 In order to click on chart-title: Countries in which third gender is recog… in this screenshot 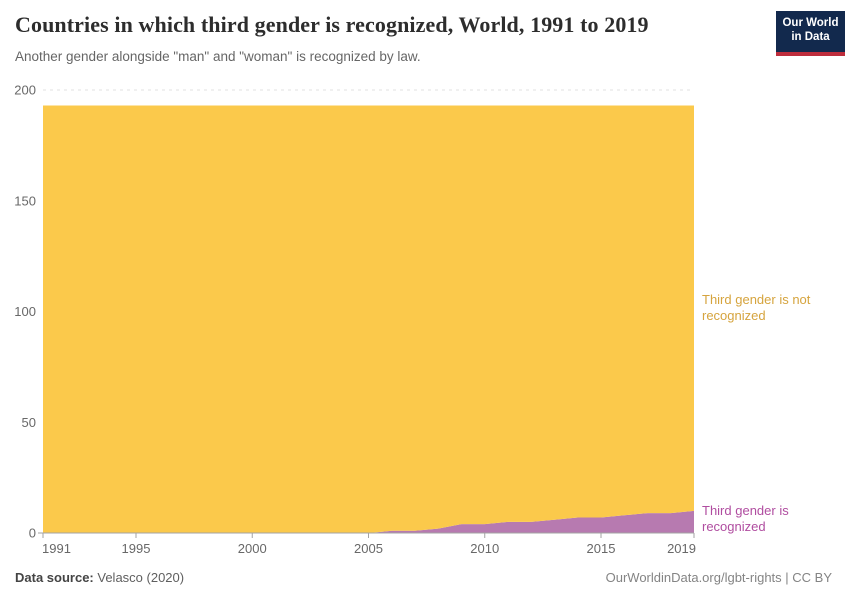, I will do `click(332, 24)`.